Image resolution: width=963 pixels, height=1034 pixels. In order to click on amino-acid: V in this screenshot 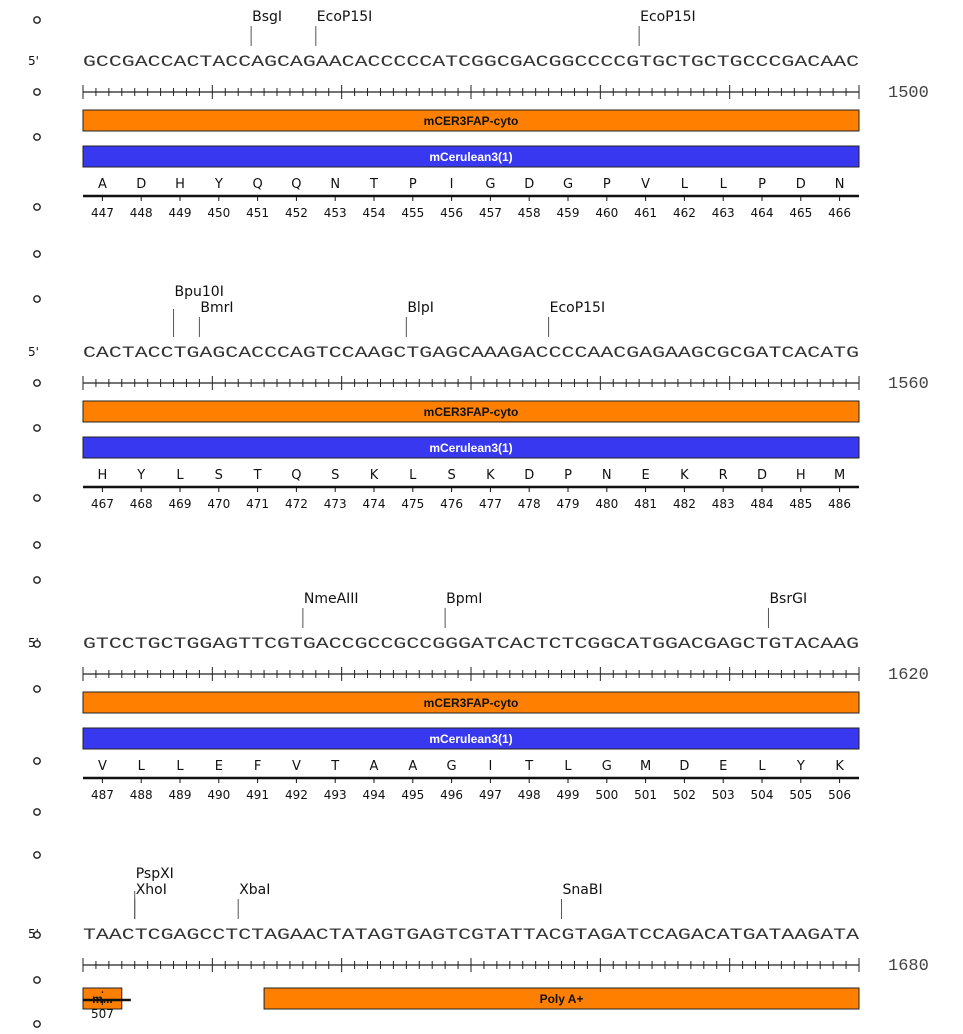, I will do `click(645, 184)`.